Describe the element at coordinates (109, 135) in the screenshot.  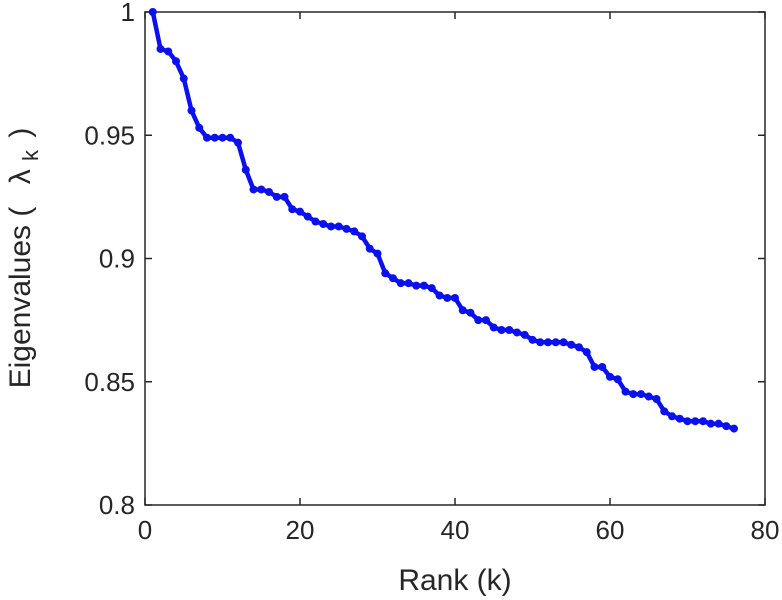
I see `y-tick-label: 0.95` at that location.